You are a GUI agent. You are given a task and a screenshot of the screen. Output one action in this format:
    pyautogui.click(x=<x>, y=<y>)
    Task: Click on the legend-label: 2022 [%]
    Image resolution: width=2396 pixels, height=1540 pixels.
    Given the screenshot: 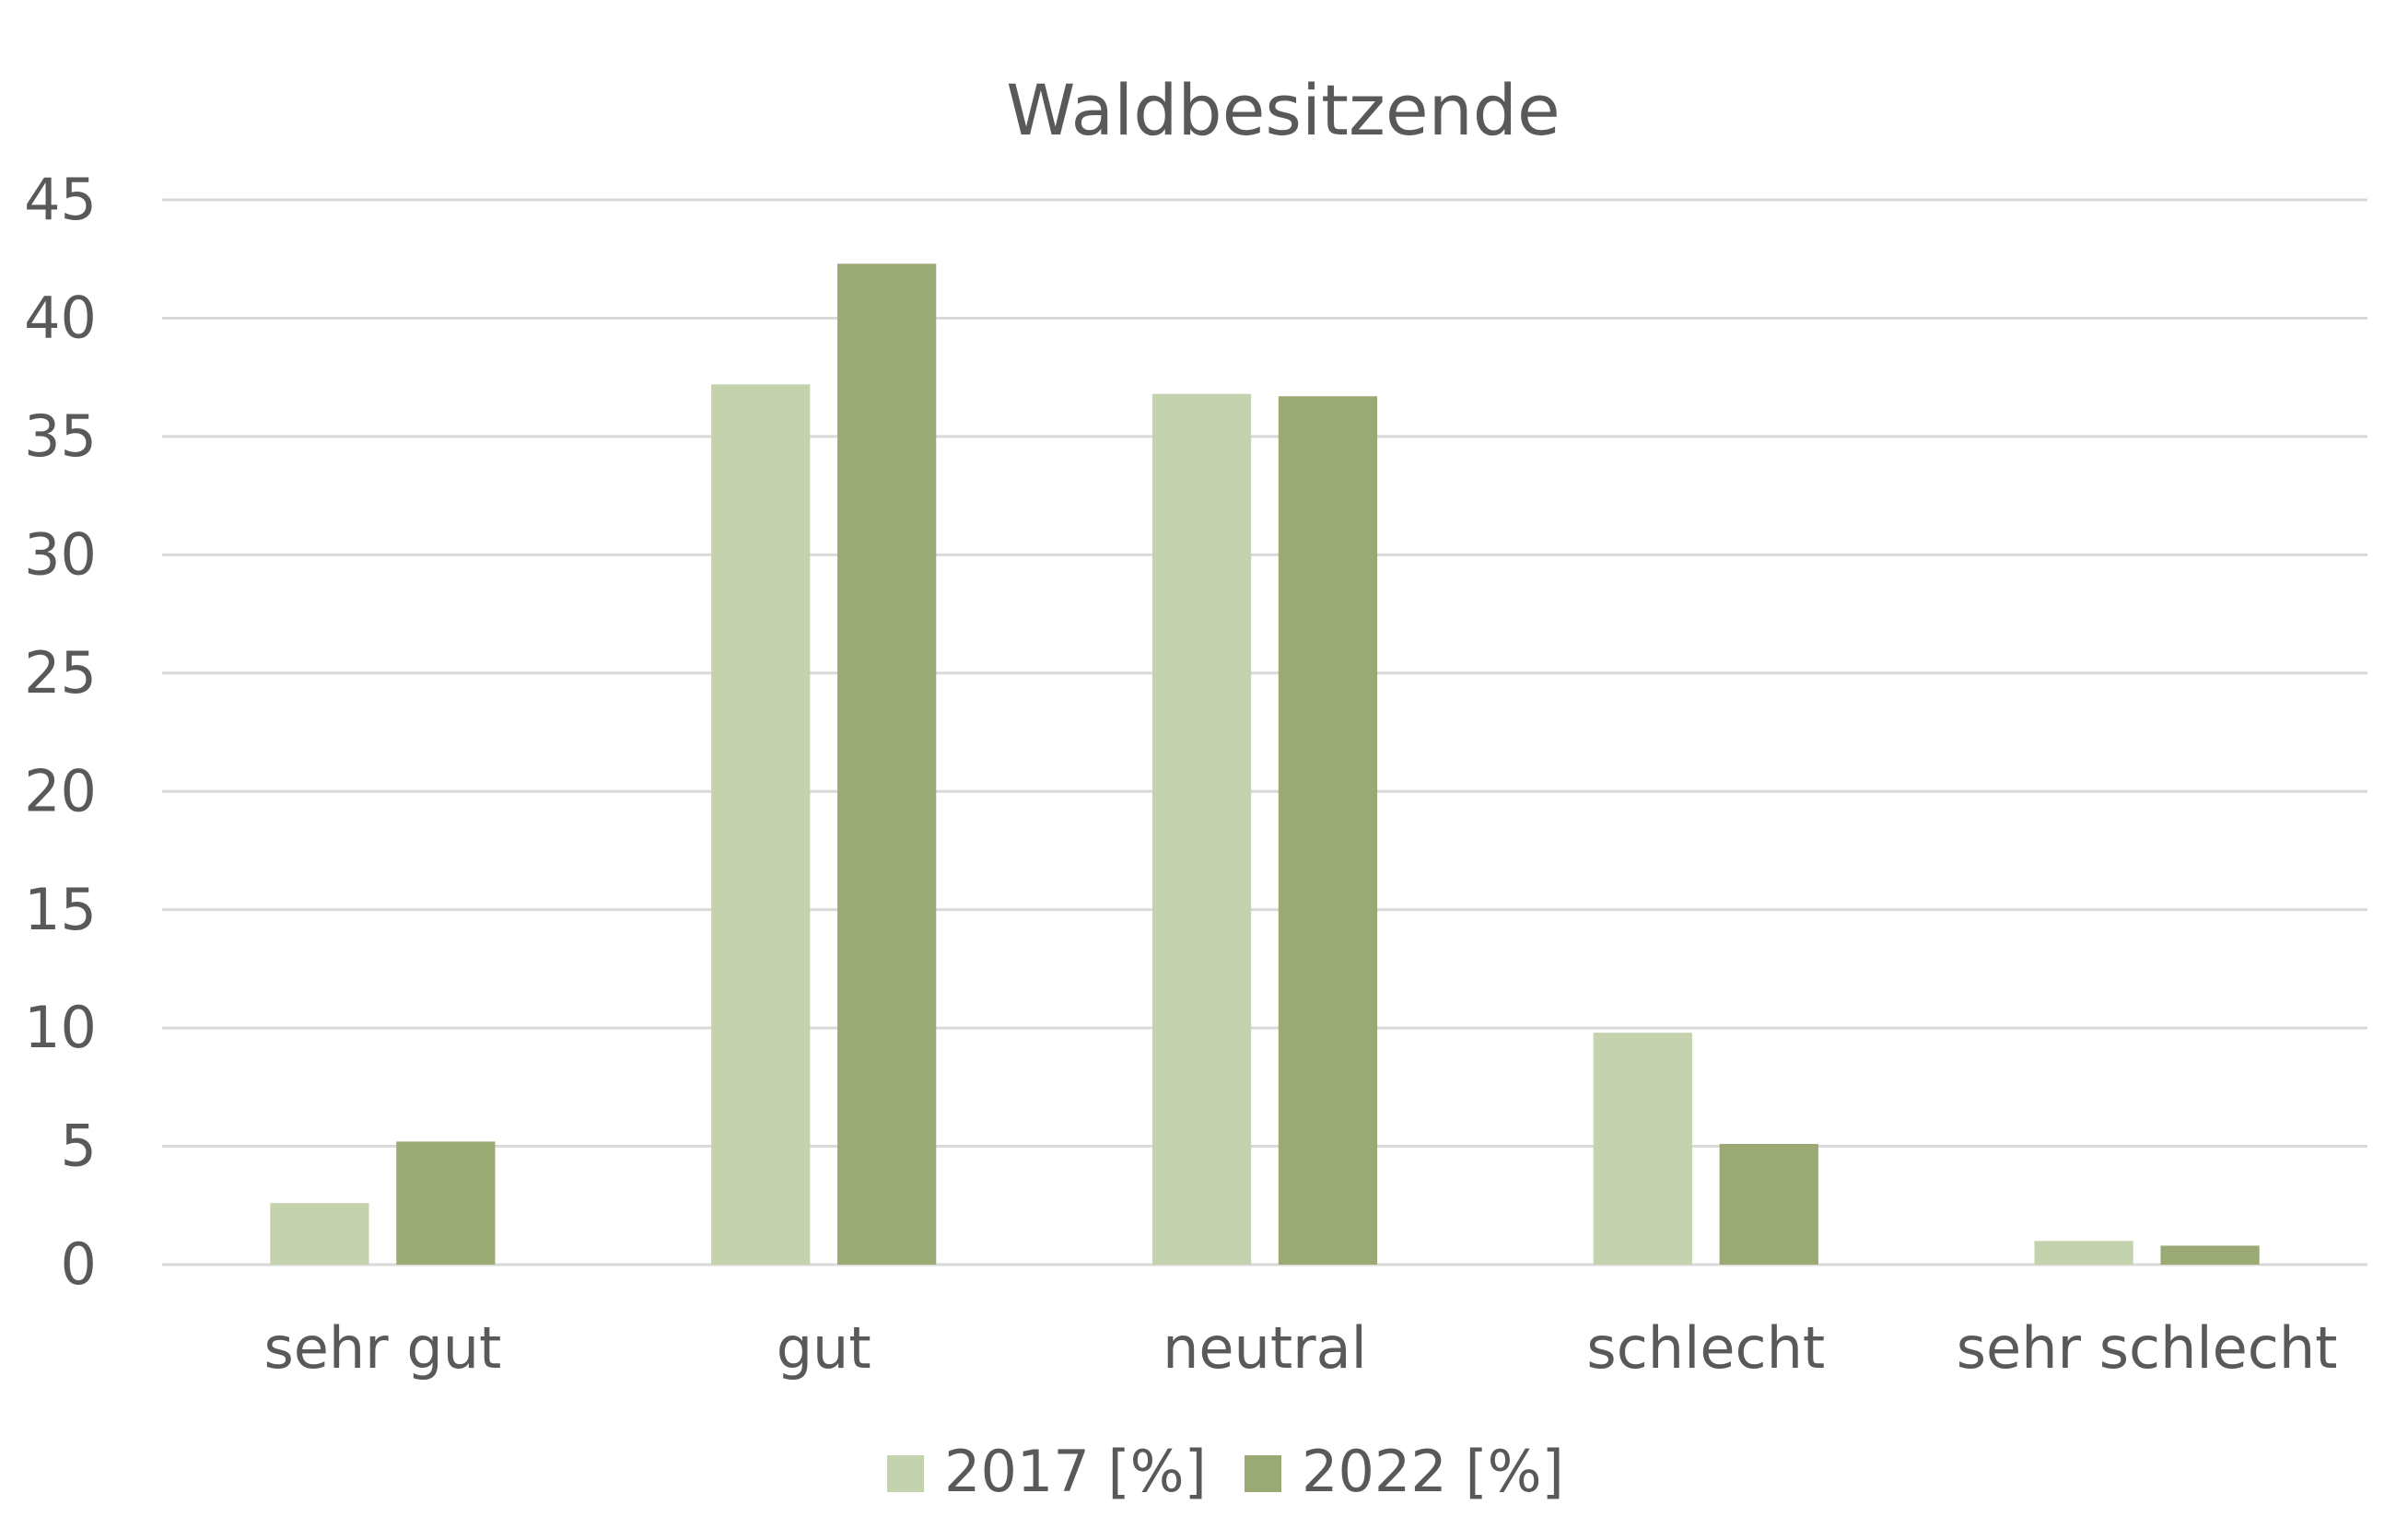 What is the action you would take?
    pyautogui.click(x=1433, y=1471)
    